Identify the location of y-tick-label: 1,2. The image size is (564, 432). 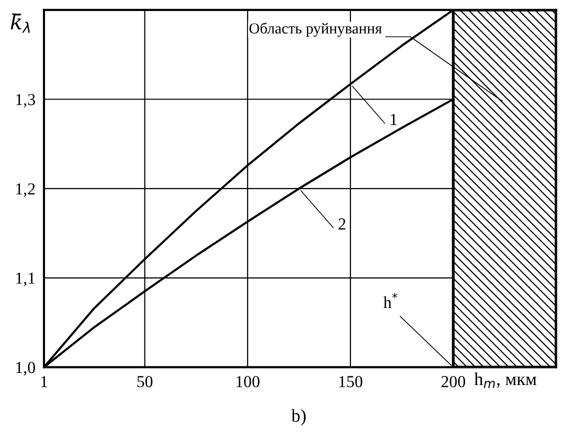
(25, 190).